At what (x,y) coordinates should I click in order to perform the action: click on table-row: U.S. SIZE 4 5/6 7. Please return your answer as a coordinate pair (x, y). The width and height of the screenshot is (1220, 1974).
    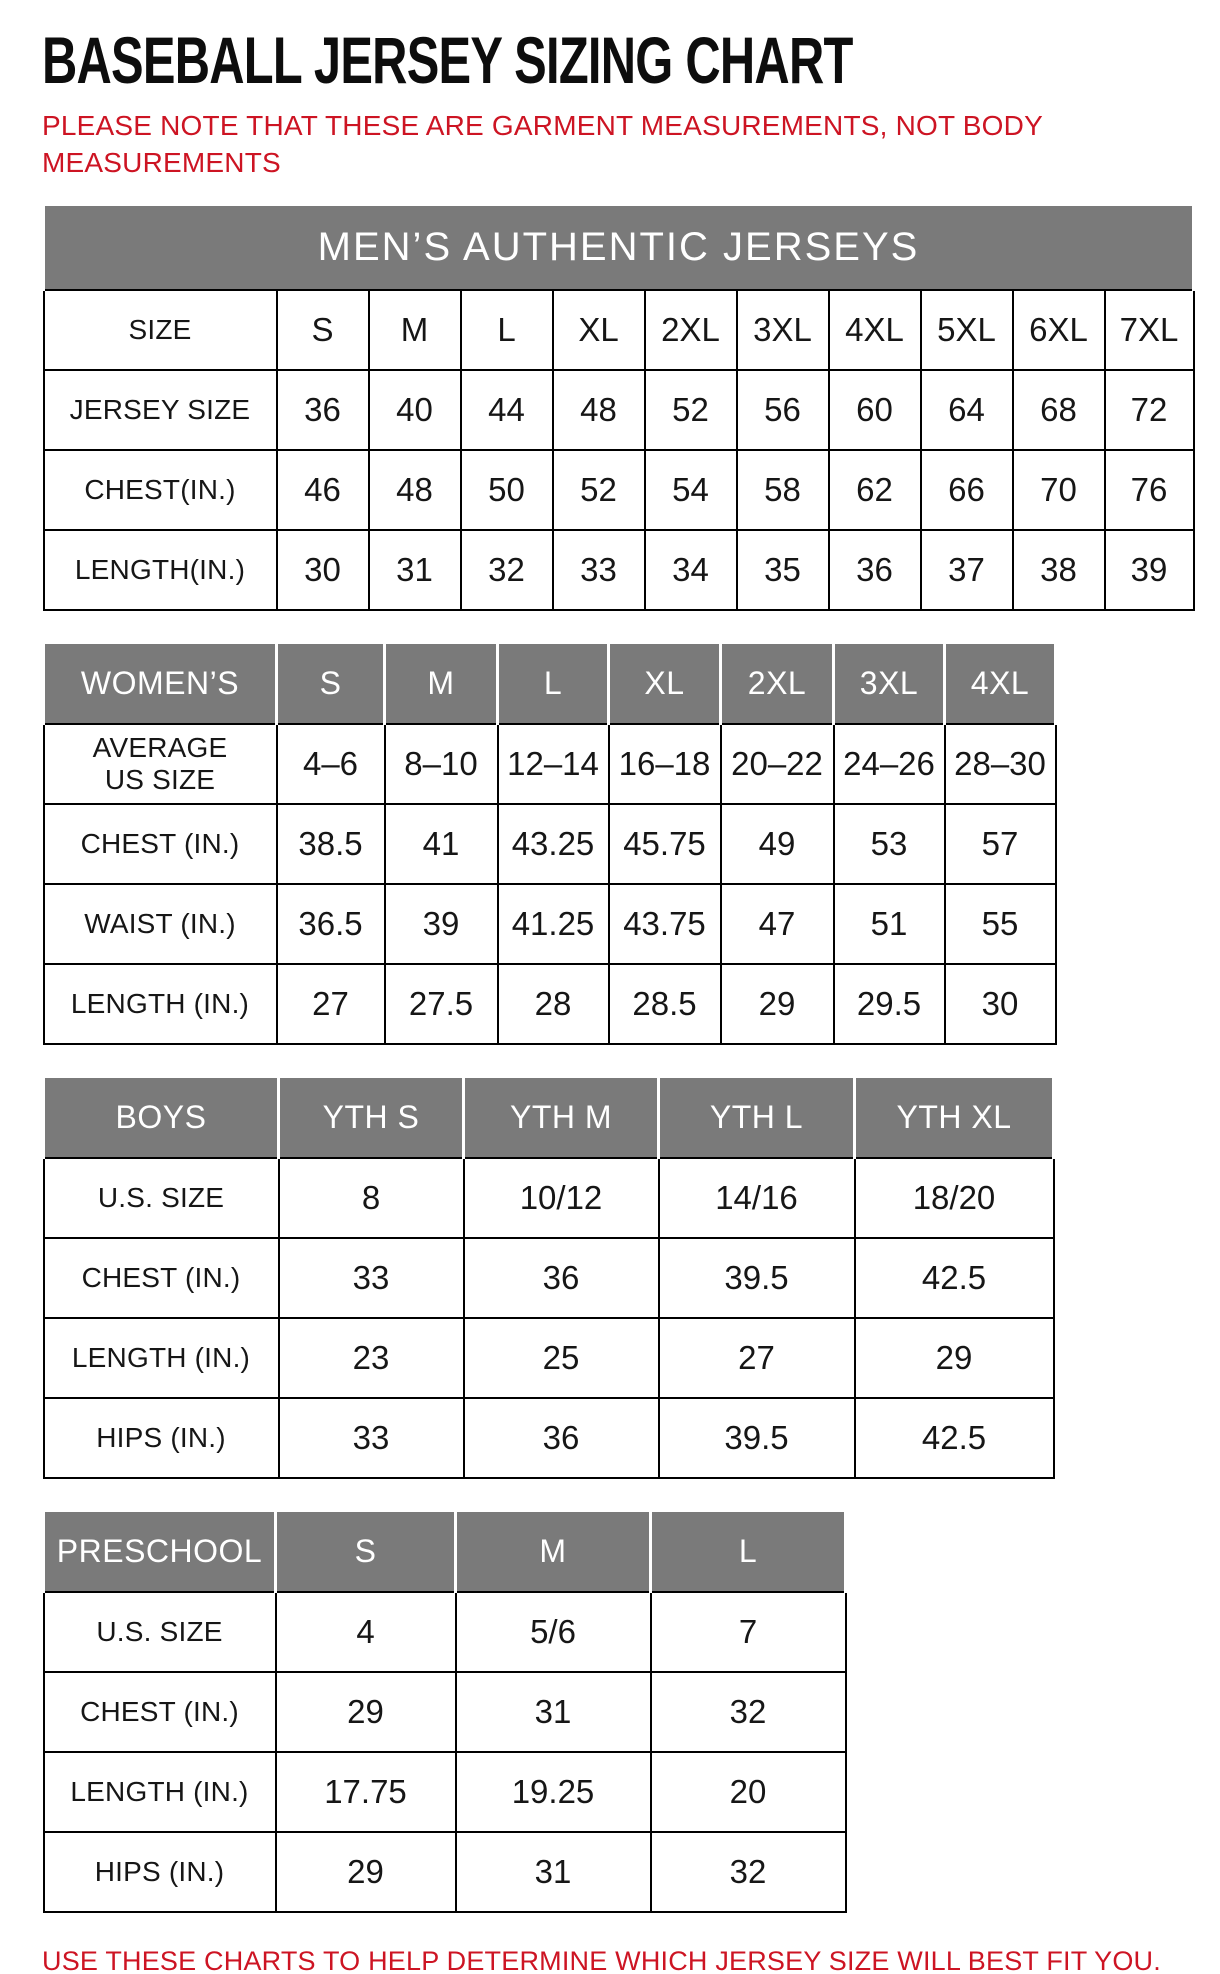
    Looking at the image, I should click on (444, 1632).